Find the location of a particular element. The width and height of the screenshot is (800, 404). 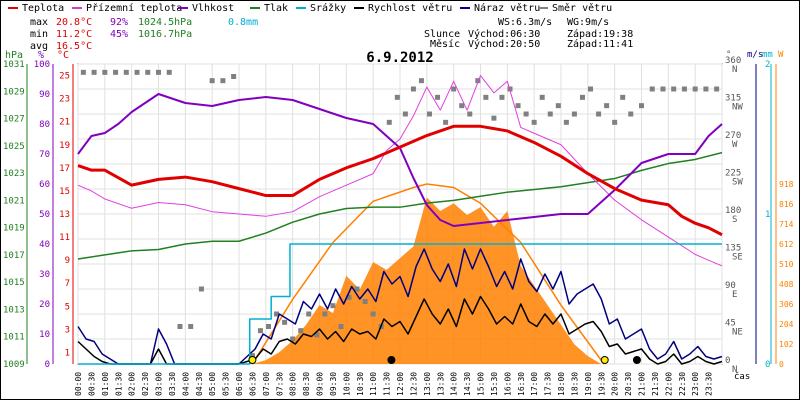

solar-tick-label: 918 is located at coordinates (786, 184).